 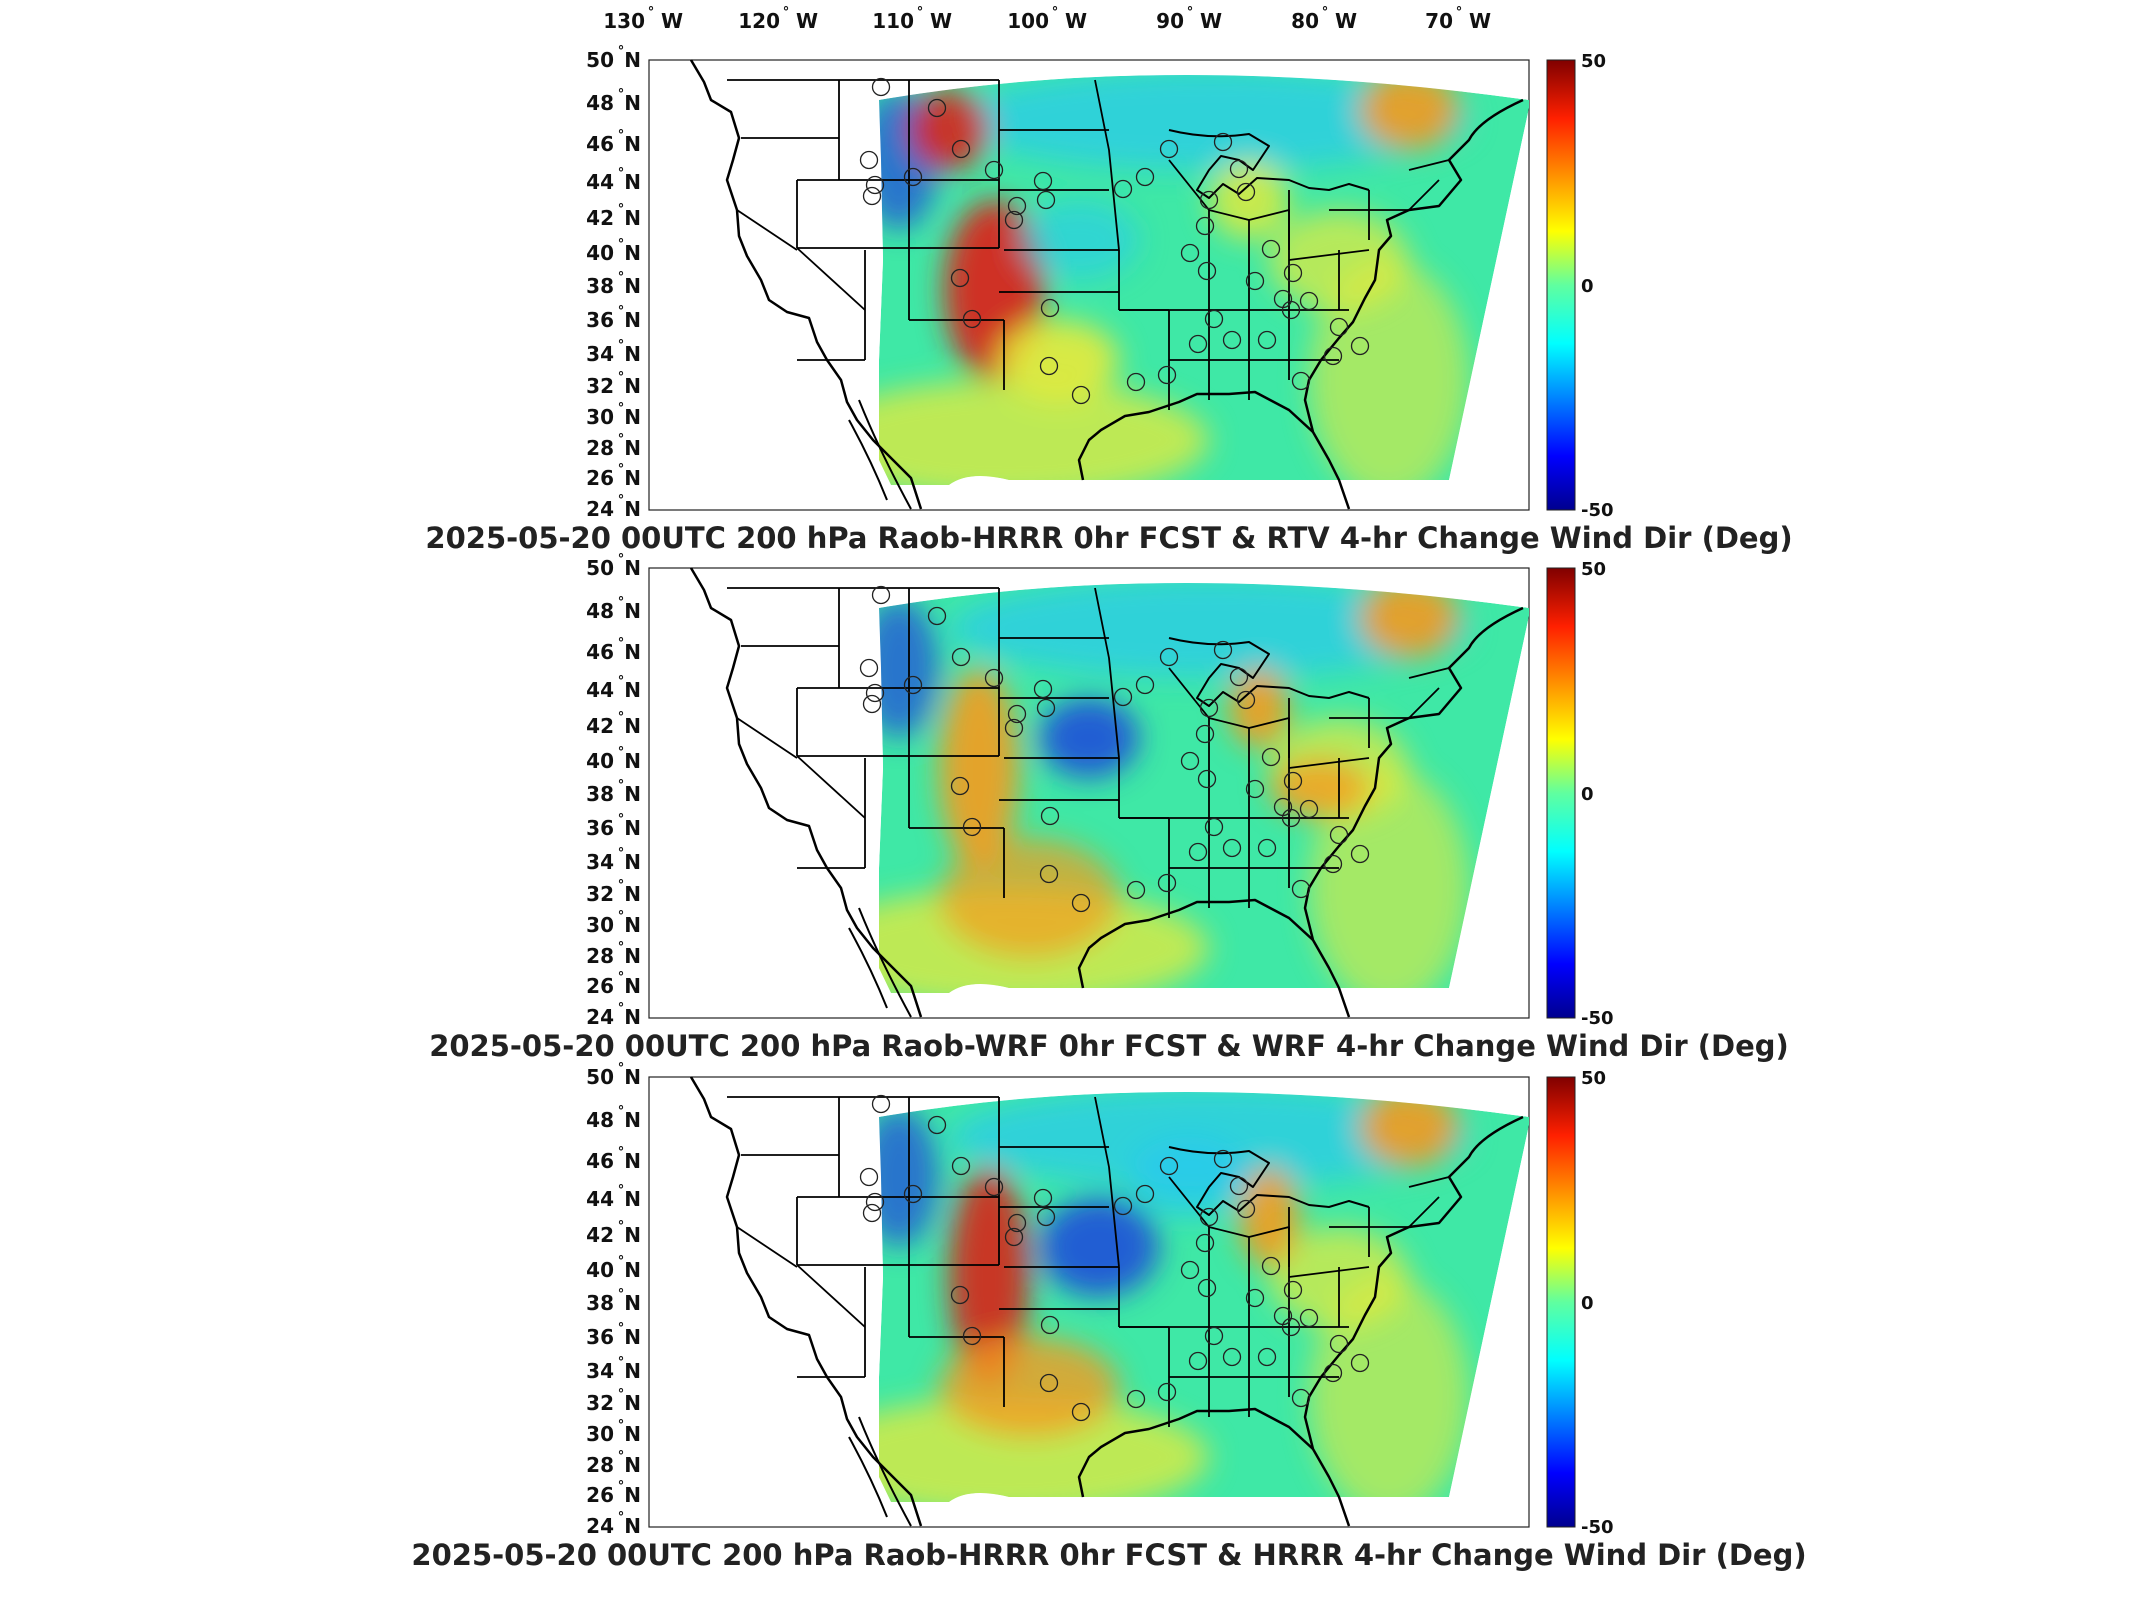 What do you see at coordinates (1047, 19) in the screenshot?
I see `longitude-labels: 130 ° W 120 ° W 110 ° W 100 ° W 90 ° W 80 ° W 70 ° W` at bounding box center [1047, 19].